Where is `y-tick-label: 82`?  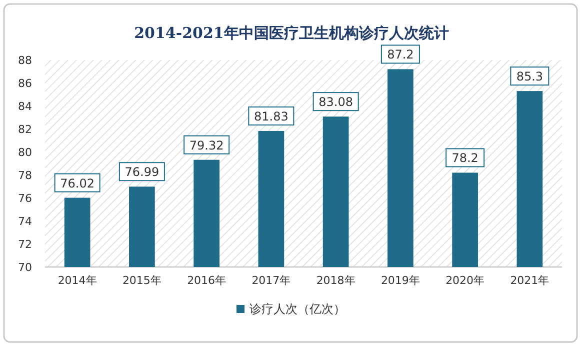
y-tick-label: 82 is located at coordinates (25, 129).